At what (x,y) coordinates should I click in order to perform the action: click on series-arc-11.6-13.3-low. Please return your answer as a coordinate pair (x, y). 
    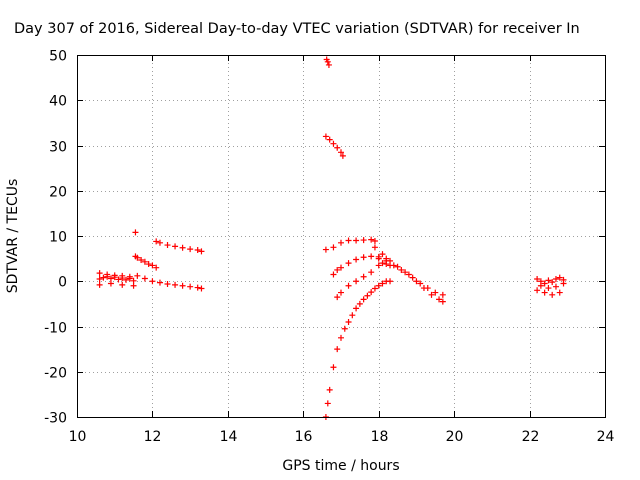
    Looking at the image, I should click on (169, 282).